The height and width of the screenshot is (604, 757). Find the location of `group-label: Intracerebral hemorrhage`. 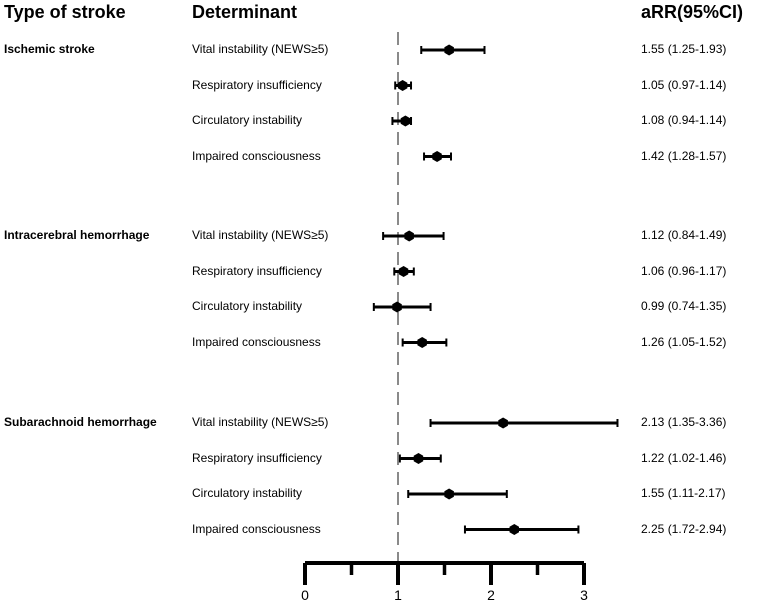

group-label: Intracerebral hemorrhage is located at coordinates (77, 235).